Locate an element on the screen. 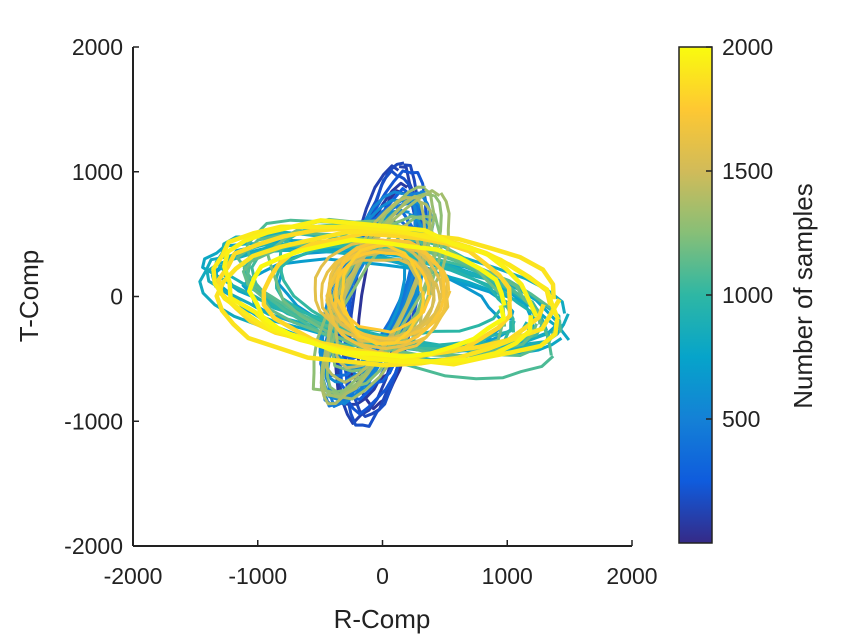  y-tick-label: 2000 is located at coordinates (97, 47).